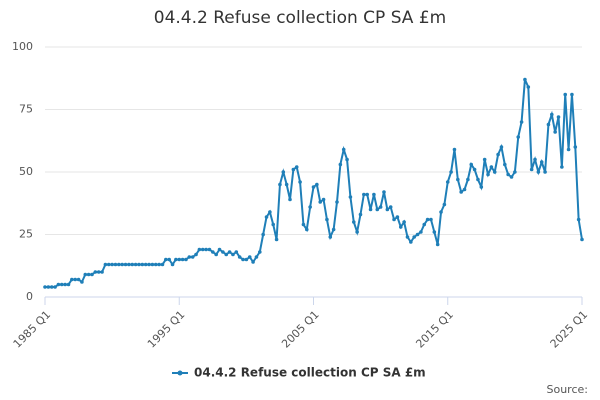 The width and height of the screenshot is (600, 400). What do you see at coordinates (434, 329) in the screenshot?
I see `x-tick-label: 2015 Q1` at bounding box center [434, 329].